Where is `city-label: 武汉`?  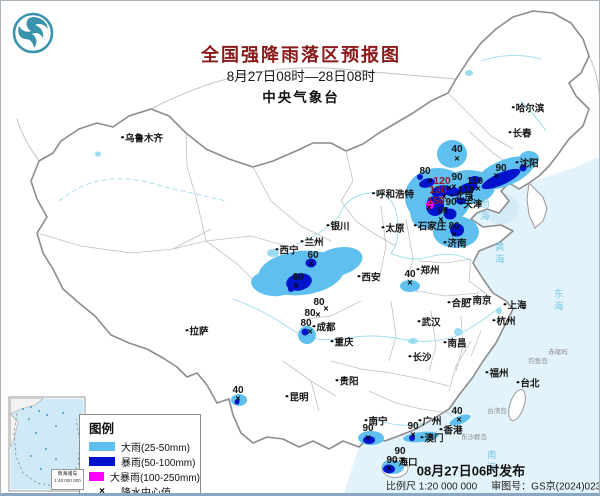
city-label: 武汉 is located at coordinates (428, 323).